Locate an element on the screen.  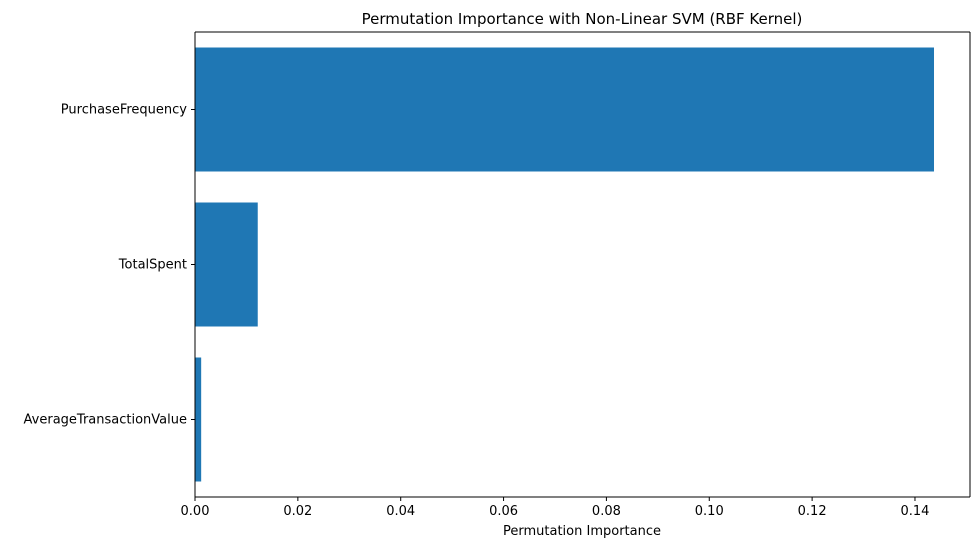
x-axis-label: Permutation Importance is located at coordinates (582, 531).